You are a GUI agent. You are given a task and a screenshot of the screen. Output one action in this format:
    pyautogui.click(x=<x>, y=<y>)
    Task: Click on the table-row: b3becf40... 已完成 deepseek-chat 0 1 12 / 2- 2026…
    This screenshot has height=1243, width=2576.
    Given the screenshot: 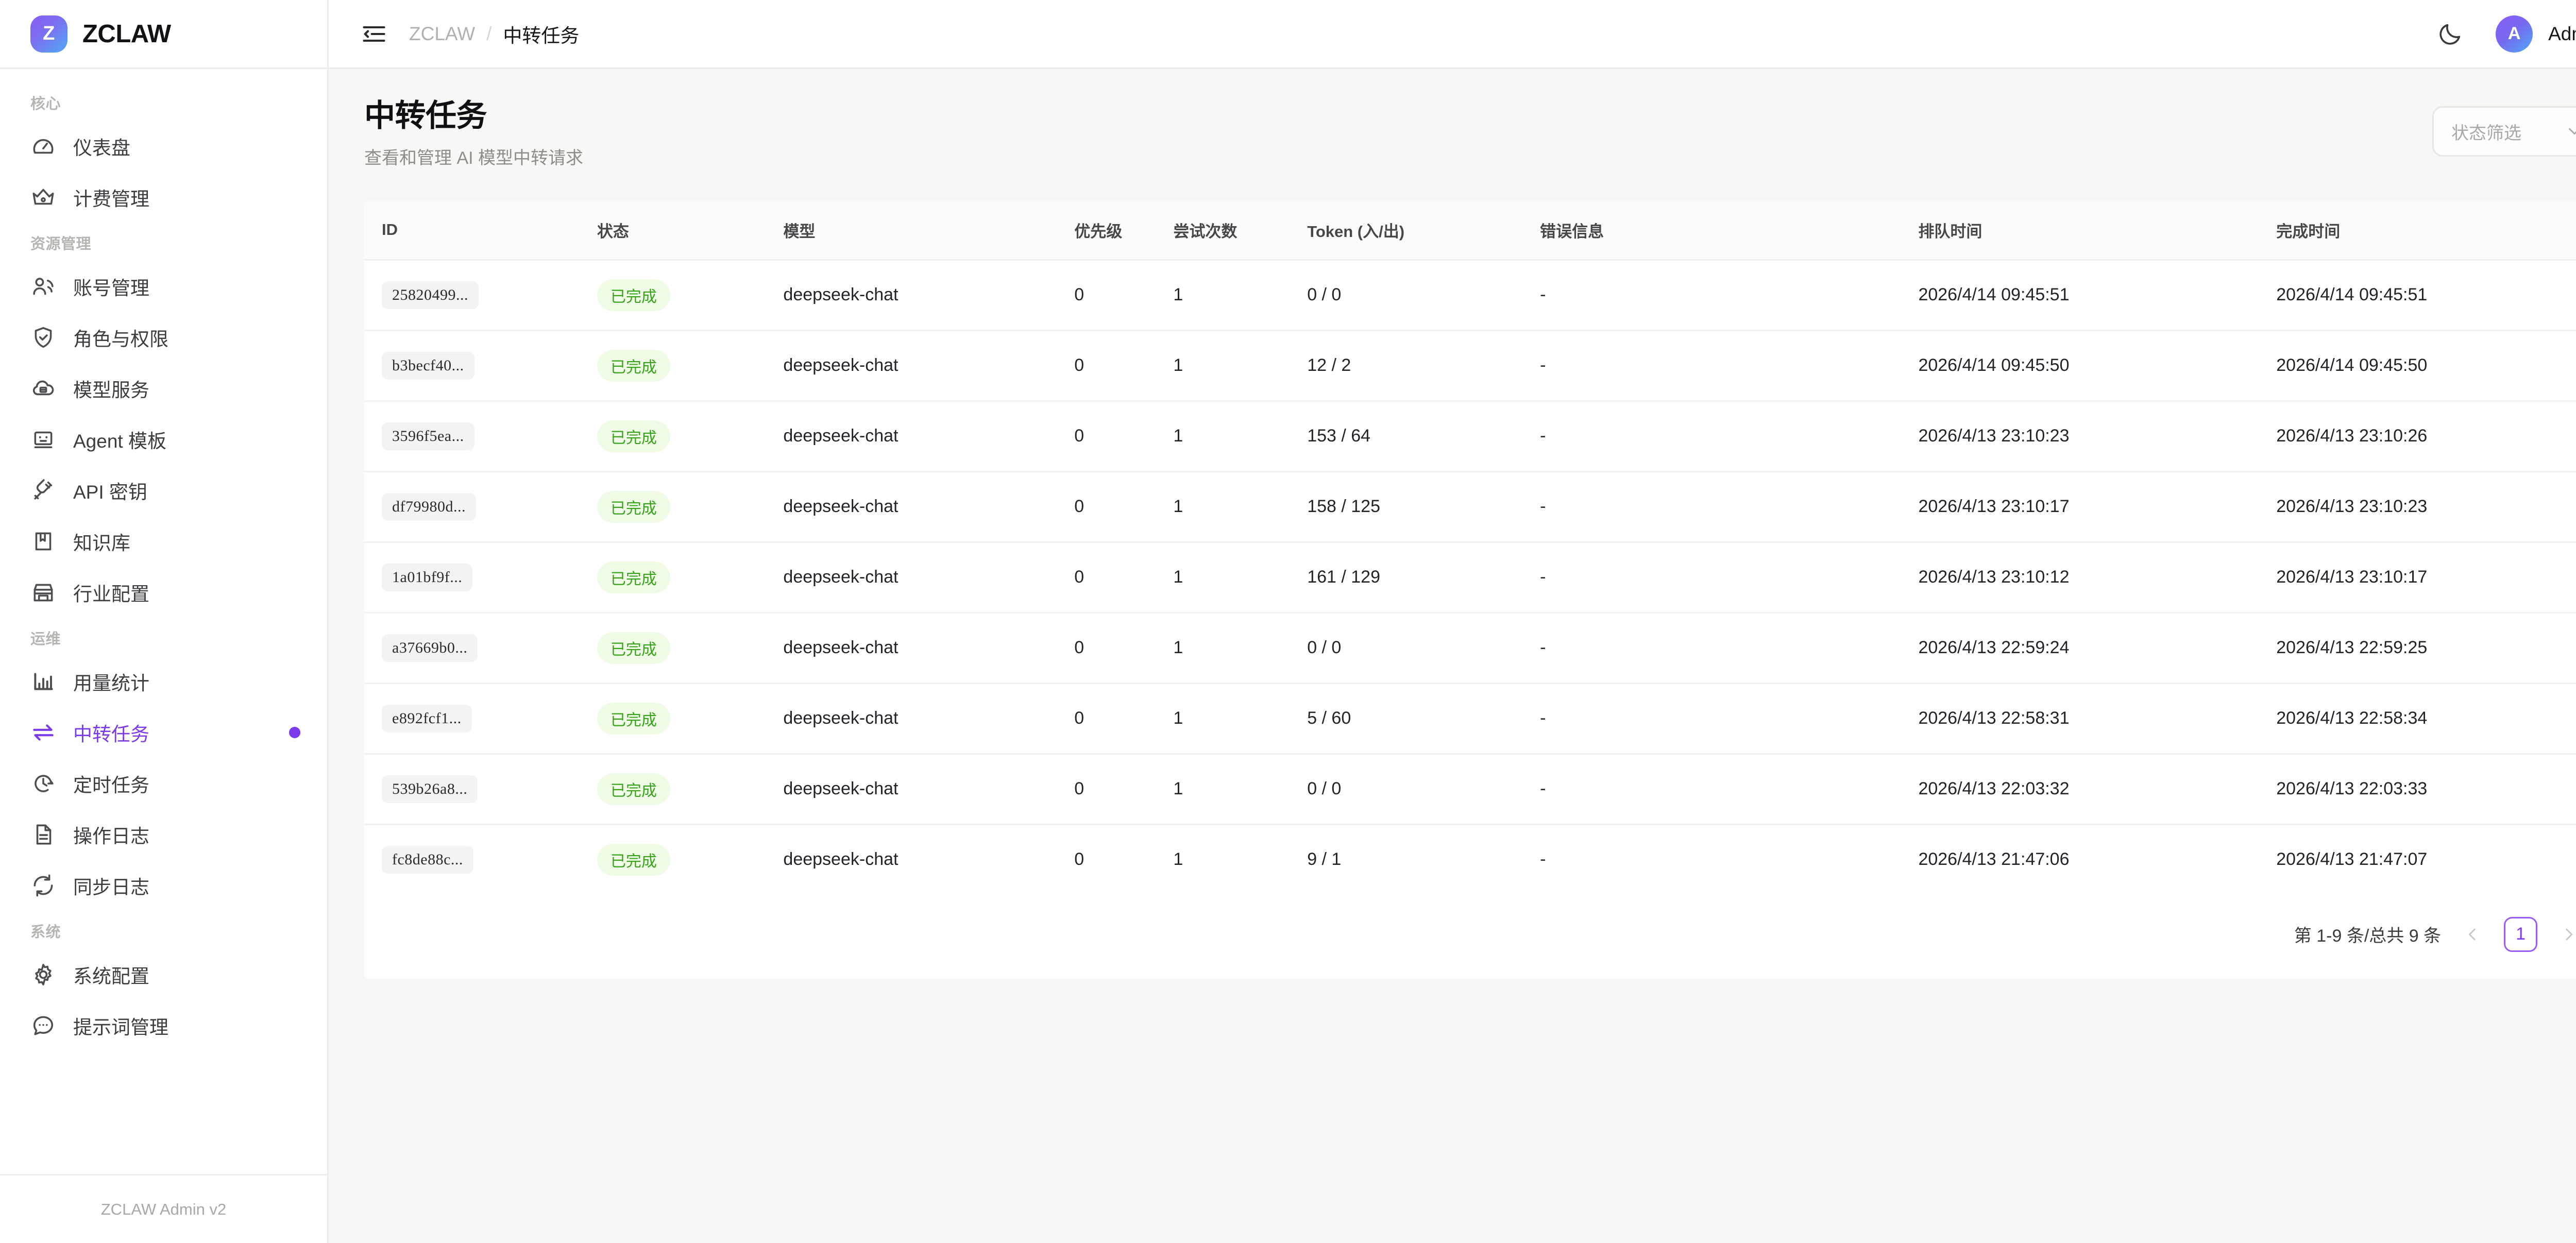 What is the action you would take?
    pyautogui.click(x=1470, y=366)
    